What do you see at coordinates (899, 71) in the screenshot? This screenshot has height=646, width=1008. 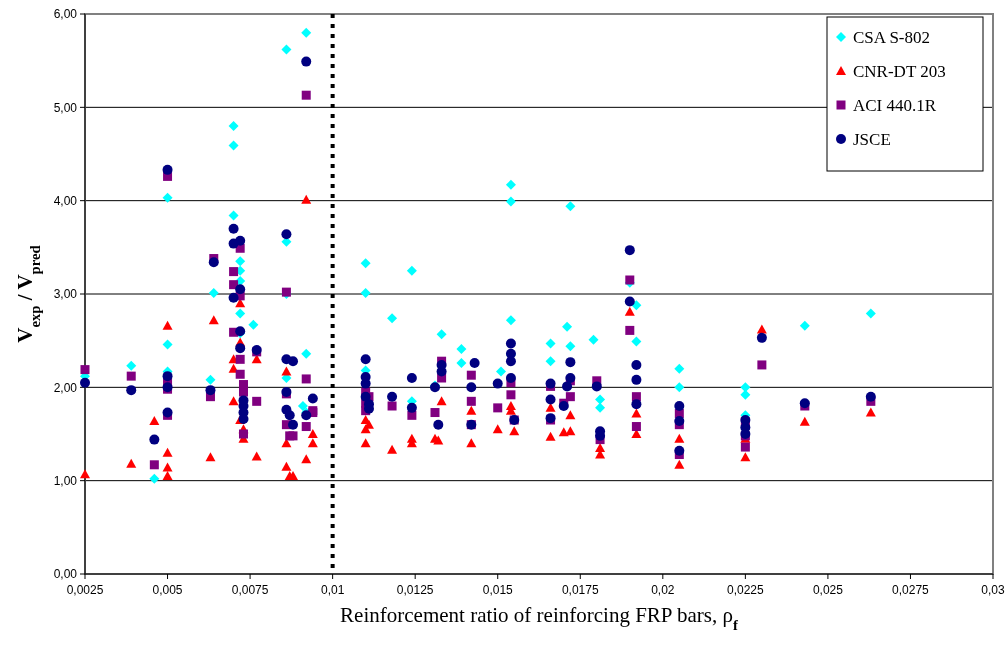 I see `legend-label: CNR-DT 203` at bounding box center [899, 71].